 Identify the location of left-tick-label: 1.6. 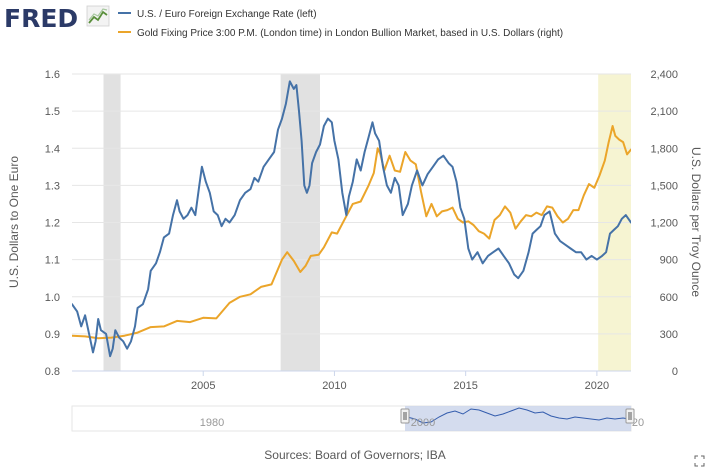
(52, 75).